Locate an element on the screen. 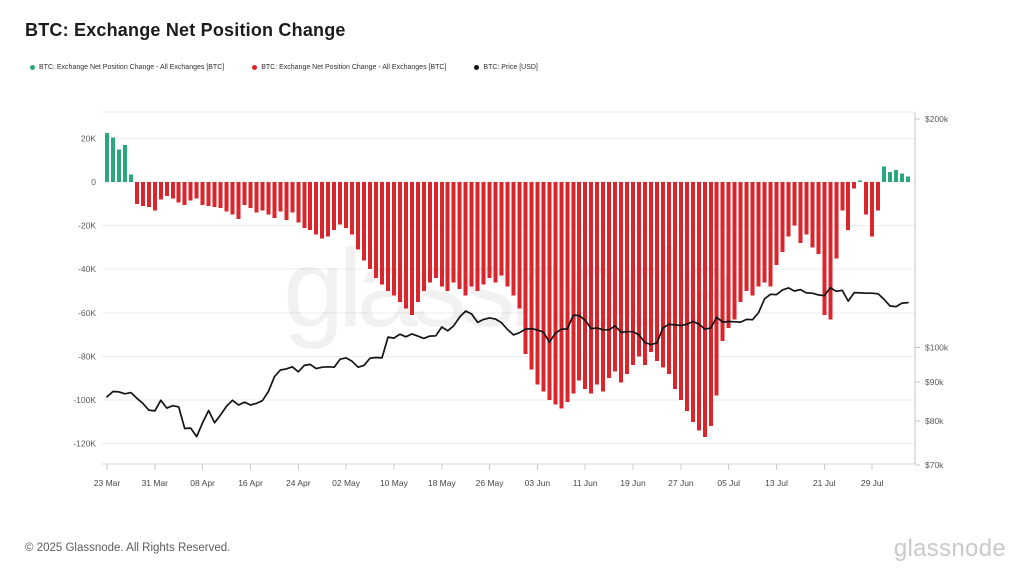 This screenshot has width=1024, height=576. svg-text: 29 Jul is located at coordinates (872, 483).